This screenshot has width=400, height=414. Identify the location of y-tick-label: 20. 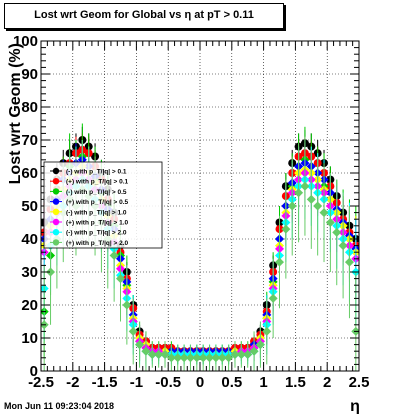
(29, 305).